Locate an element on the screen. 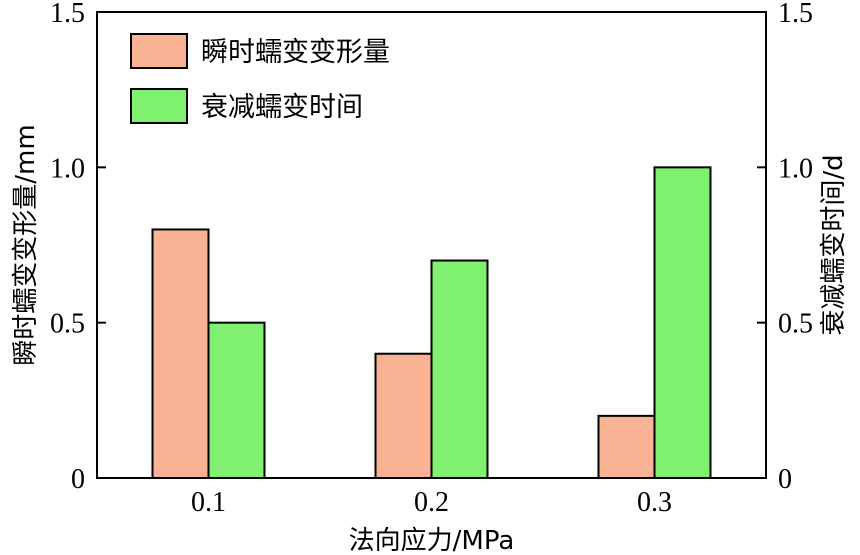 The image size is (860, 555). bar-instant-deformation-0.1 is located at coordinates (180, 353).